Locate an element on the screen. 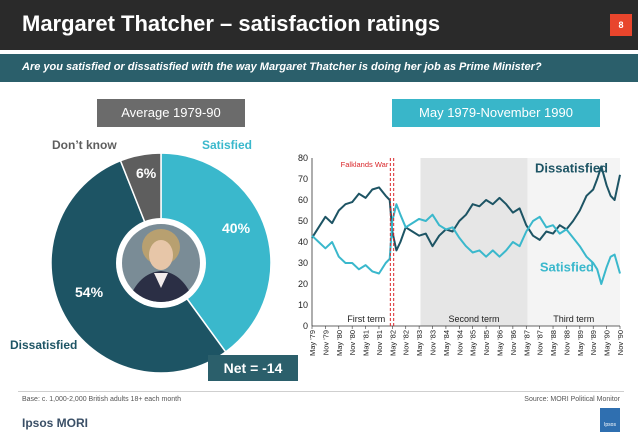 The image size is (638, 442). x-tick-label: Nov '85 is located at coordinates (486, 342).